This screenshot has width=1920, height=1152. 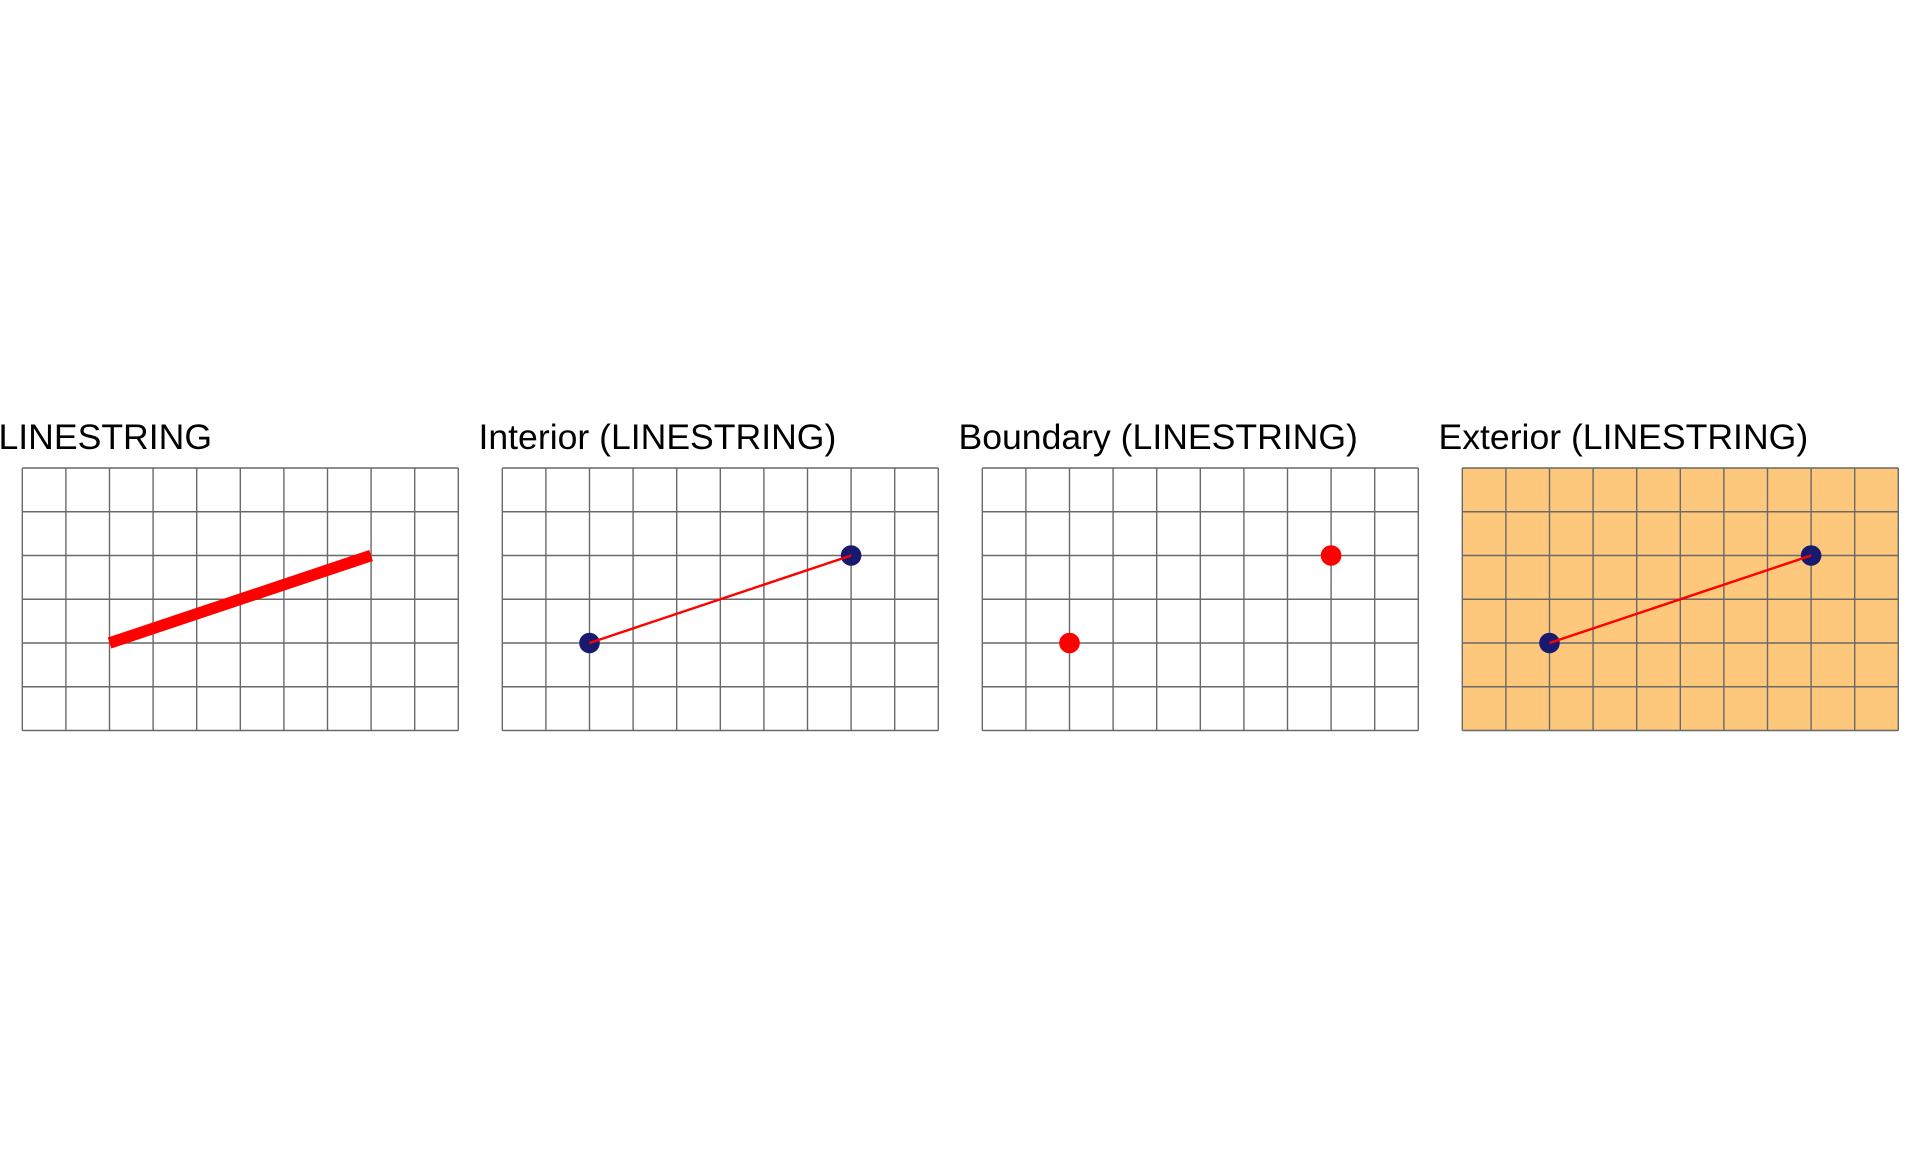 I want to click on panel-drawing: Exterior (LINESTRING), so click(x=1669, y=574).